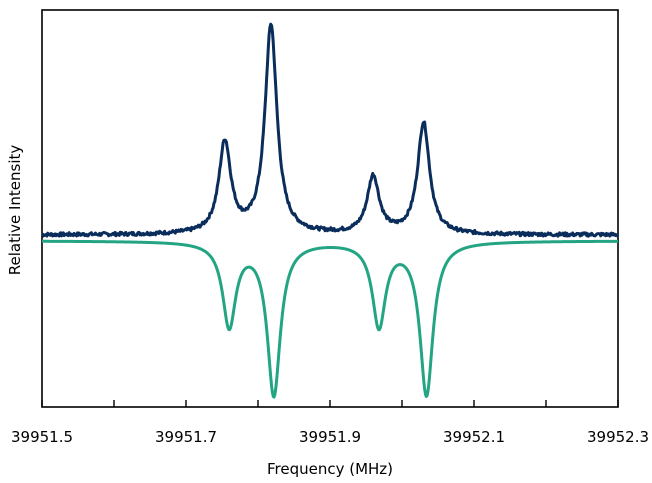 The width and height of the screenshot is (652, 483). Describe the element at coordinates (618, 437) in the screenshot. I see `x-tick-label: 39952.3` at that location.